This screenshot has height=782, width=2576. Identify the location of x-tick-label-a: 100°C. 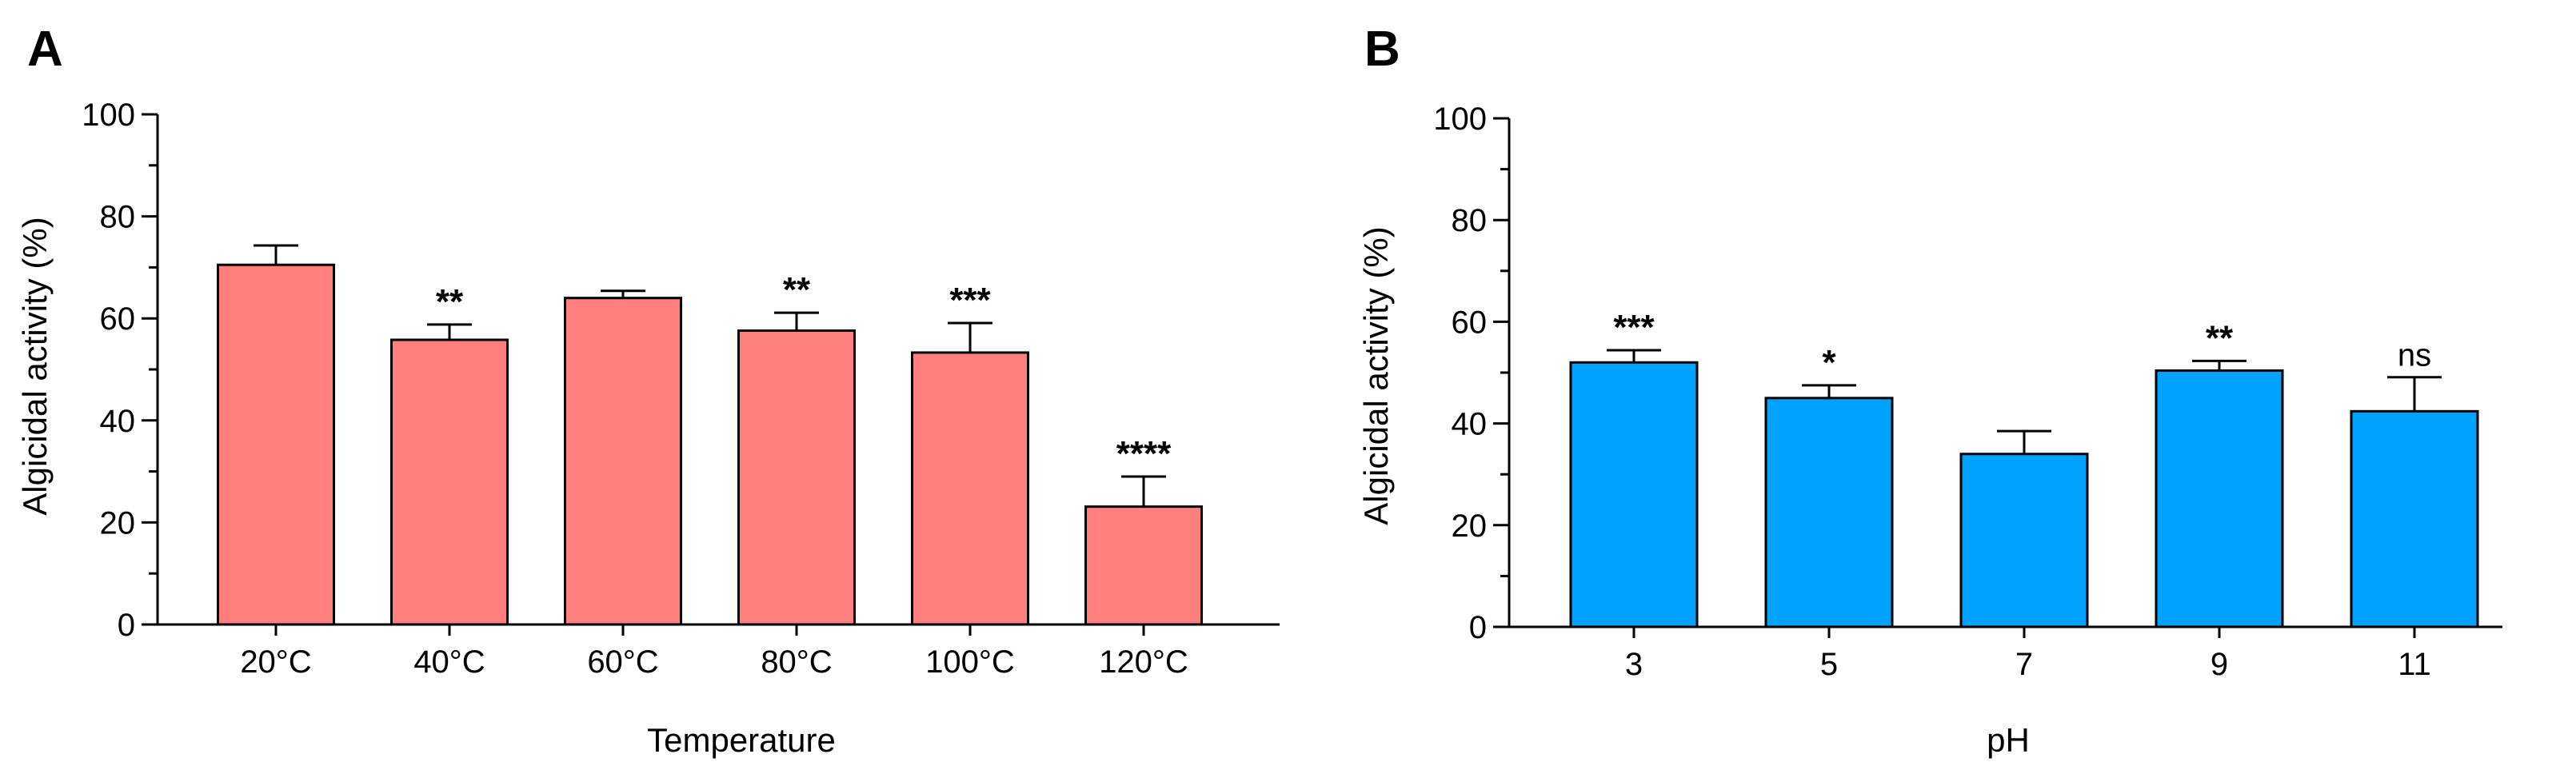
(970, 662).